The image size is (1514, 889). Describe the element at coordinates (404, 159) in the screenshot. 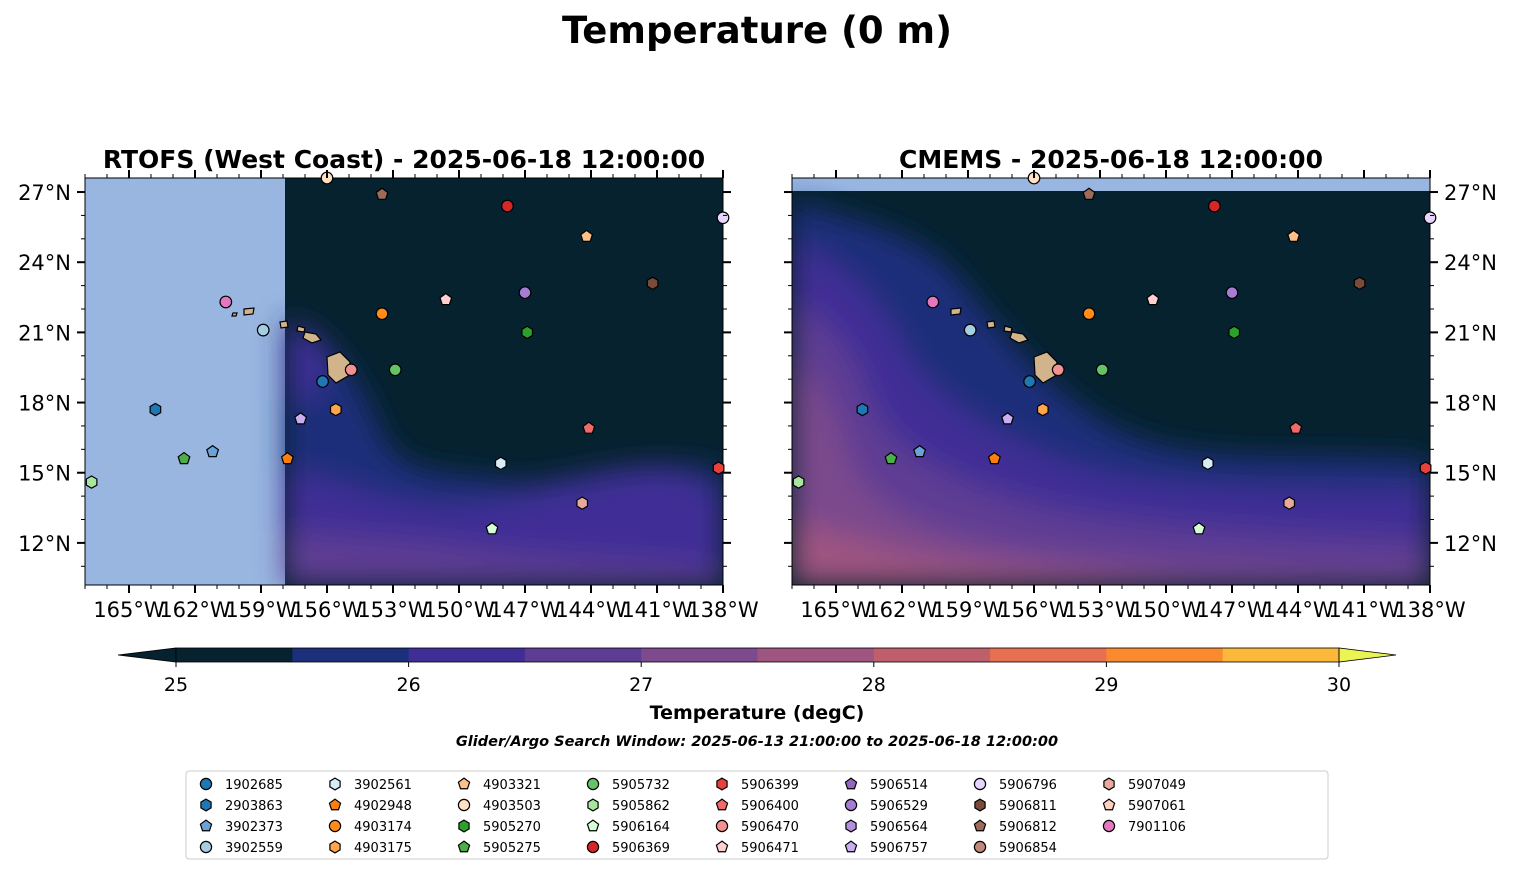

I see `panel-rtofs-title: RTOFS (West Coast) - 2025-06-18 12:00:00` at that location.